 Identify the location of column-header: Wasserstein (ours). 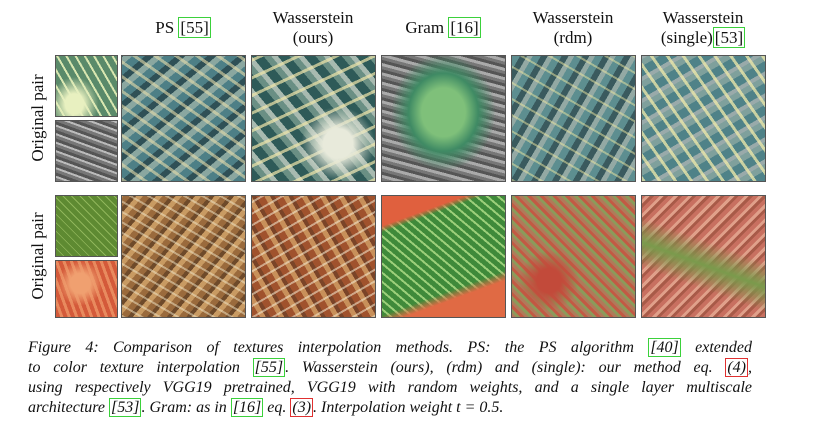
(313, 28).